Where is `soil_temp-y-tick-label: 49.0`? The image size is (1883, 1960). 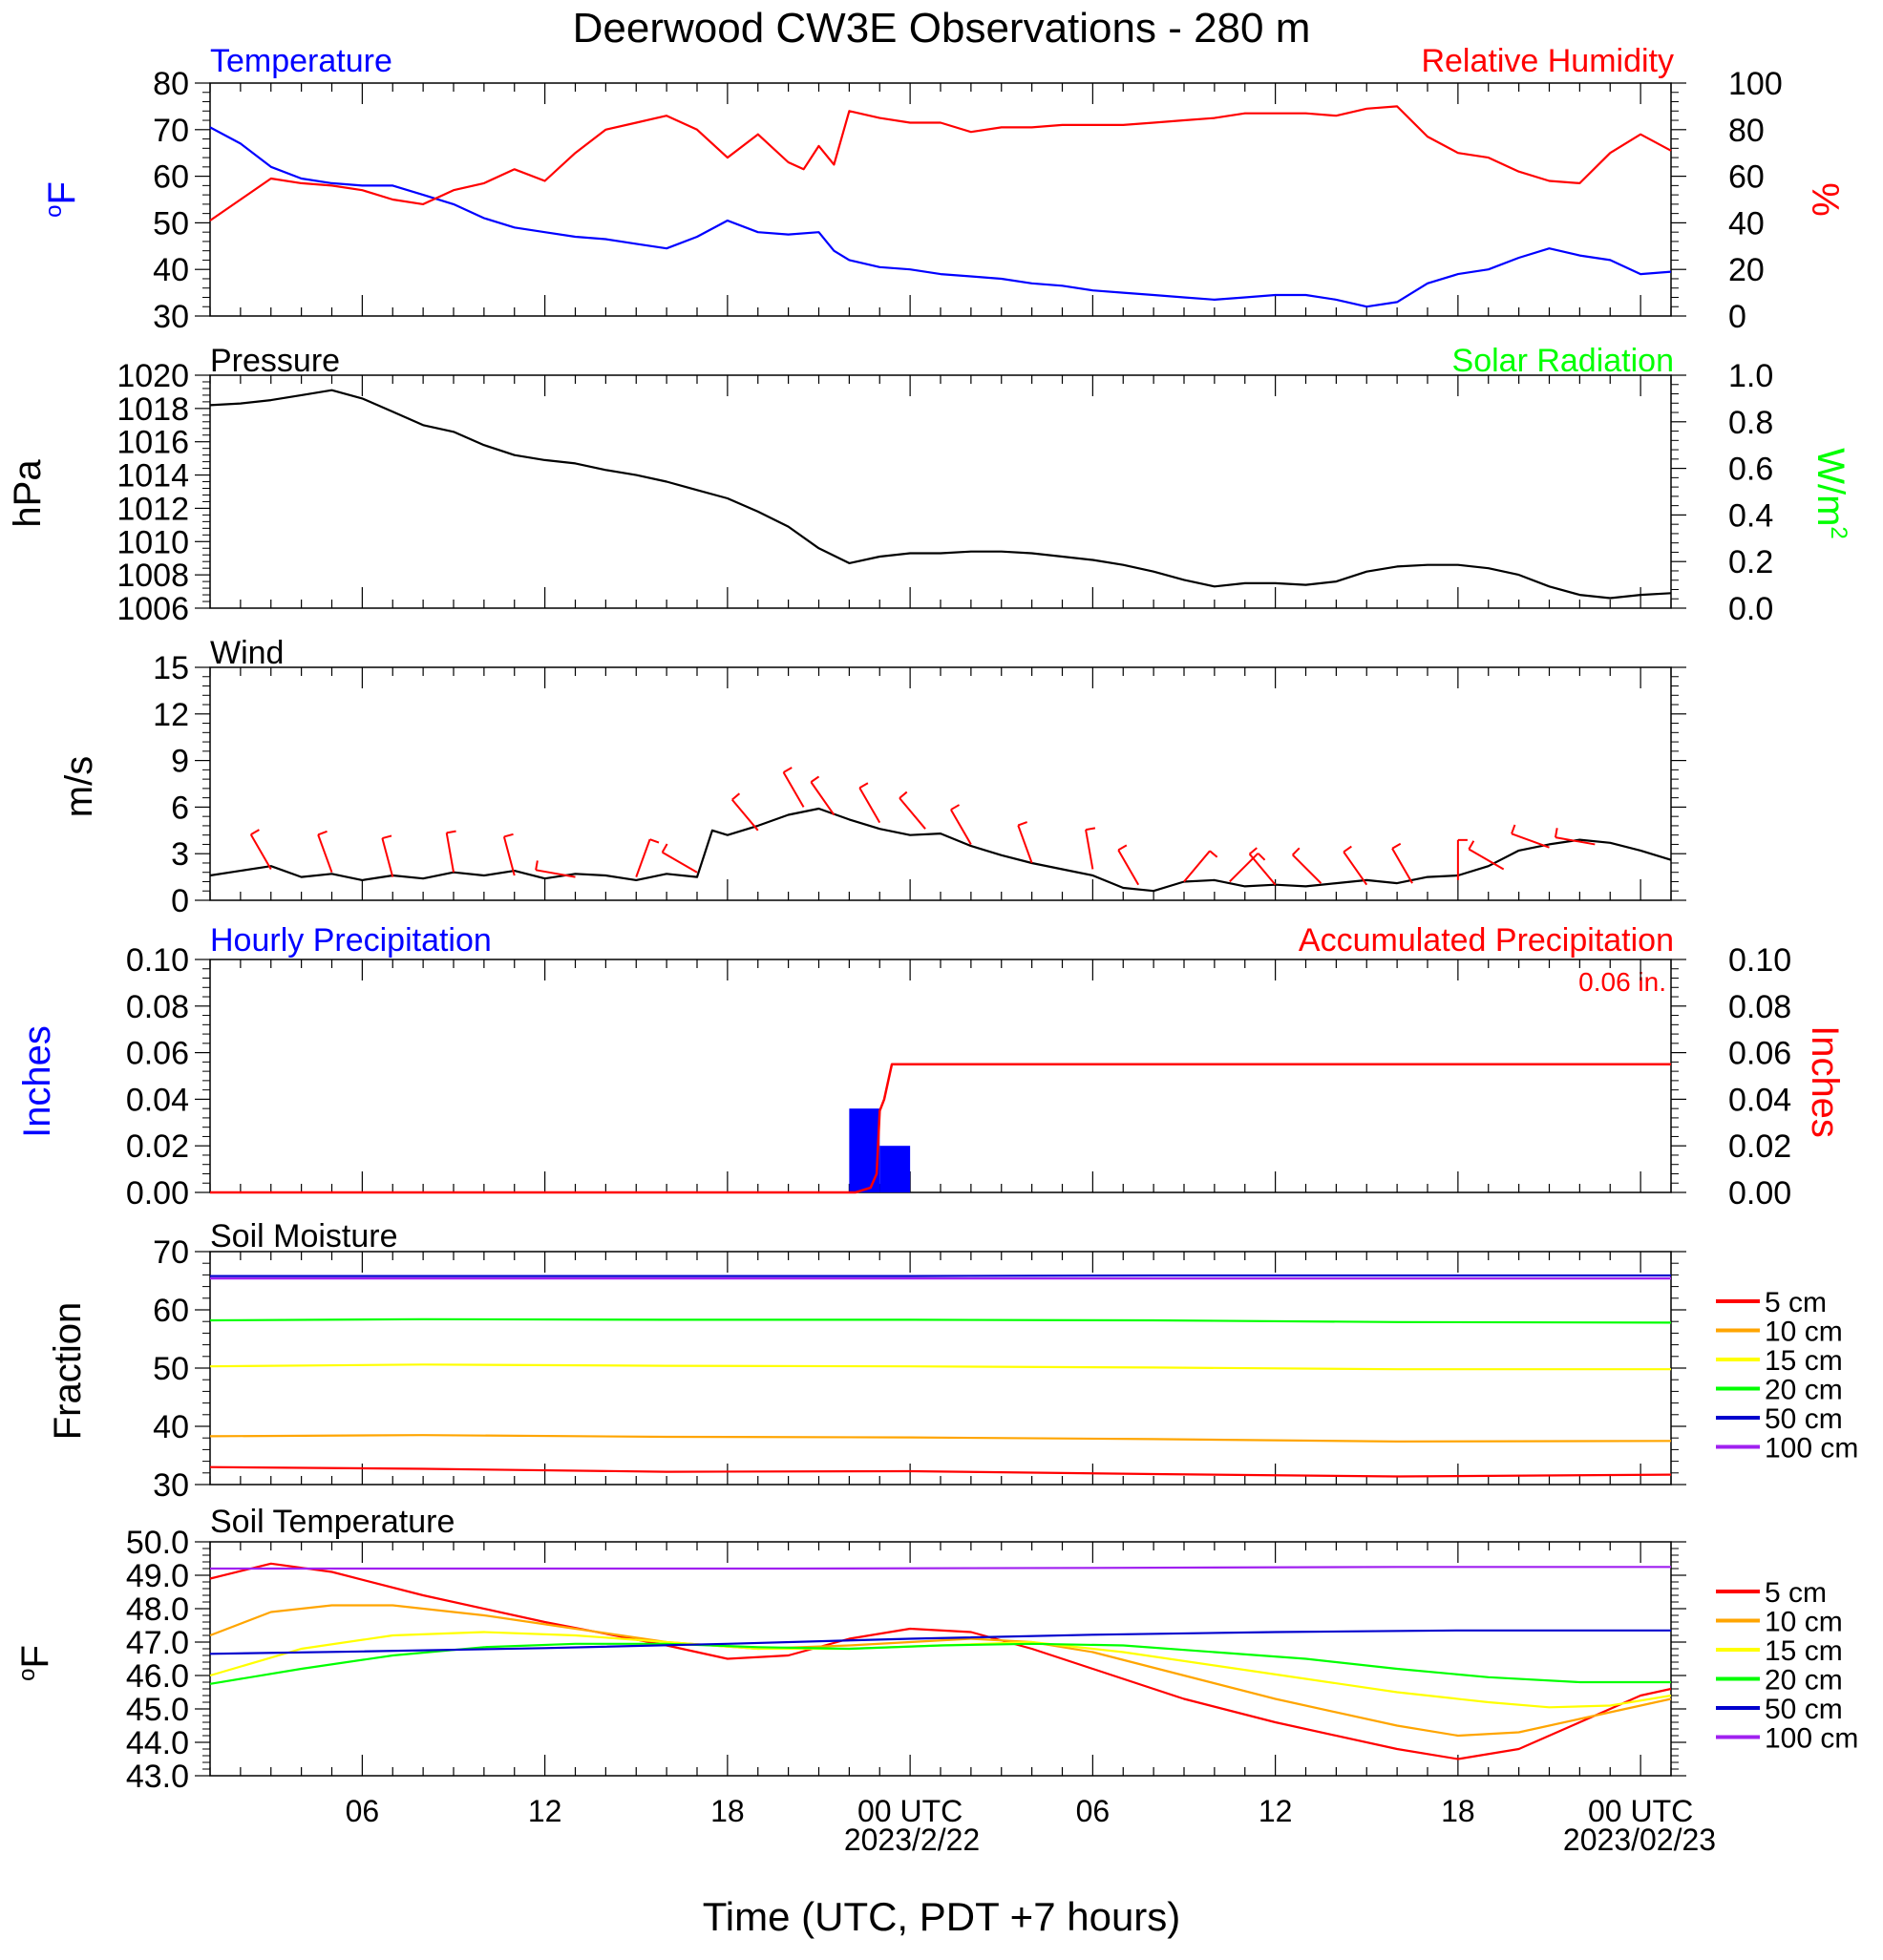
soil_temp-y-tick-label: 49.0 is located at coordinates (157, 1576).